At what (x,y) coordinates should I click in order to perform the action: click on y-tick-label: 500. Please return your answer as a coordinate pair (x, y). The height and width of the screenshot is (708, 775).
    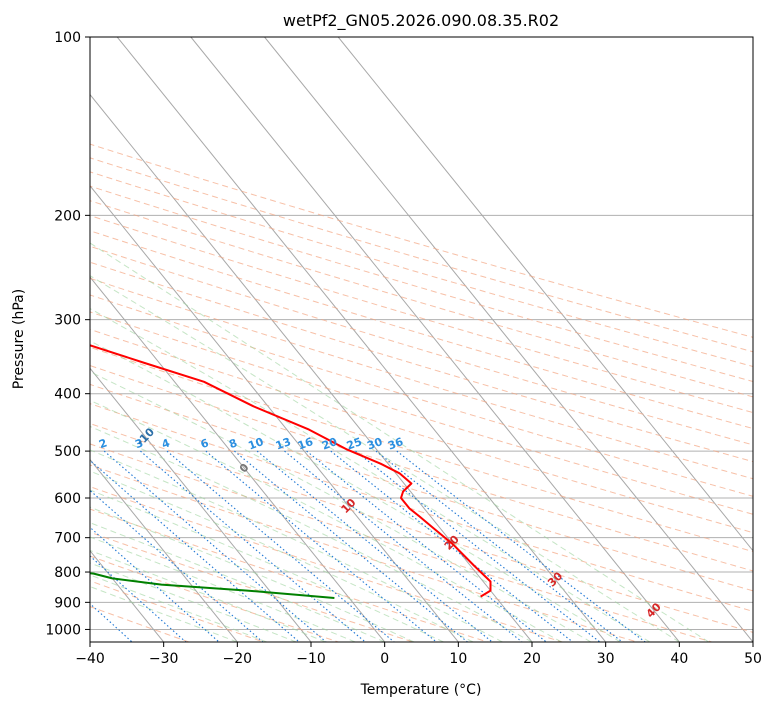
    Looking at the image, I should click on (67, 452).